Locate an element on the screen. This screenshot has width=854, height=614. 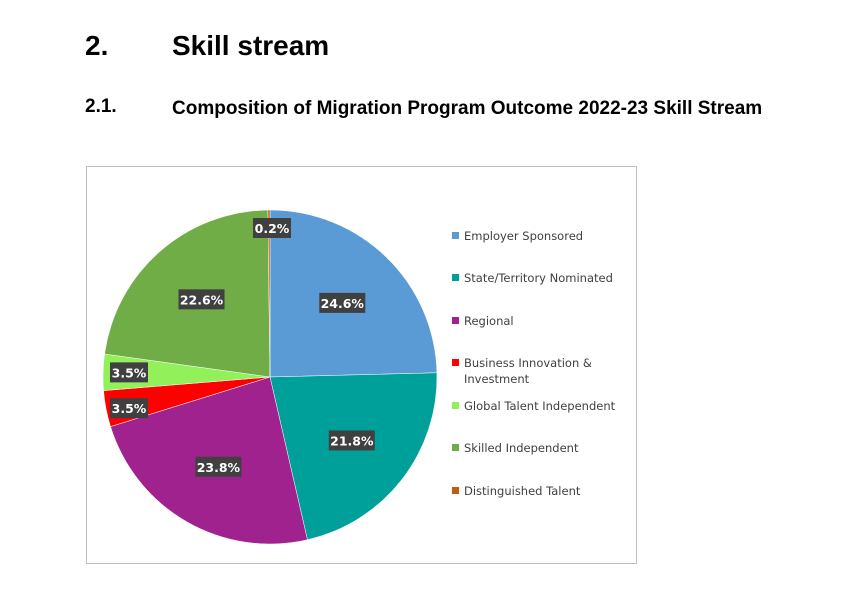
svg-text: 24.6% is located at coordinates (343, 303).